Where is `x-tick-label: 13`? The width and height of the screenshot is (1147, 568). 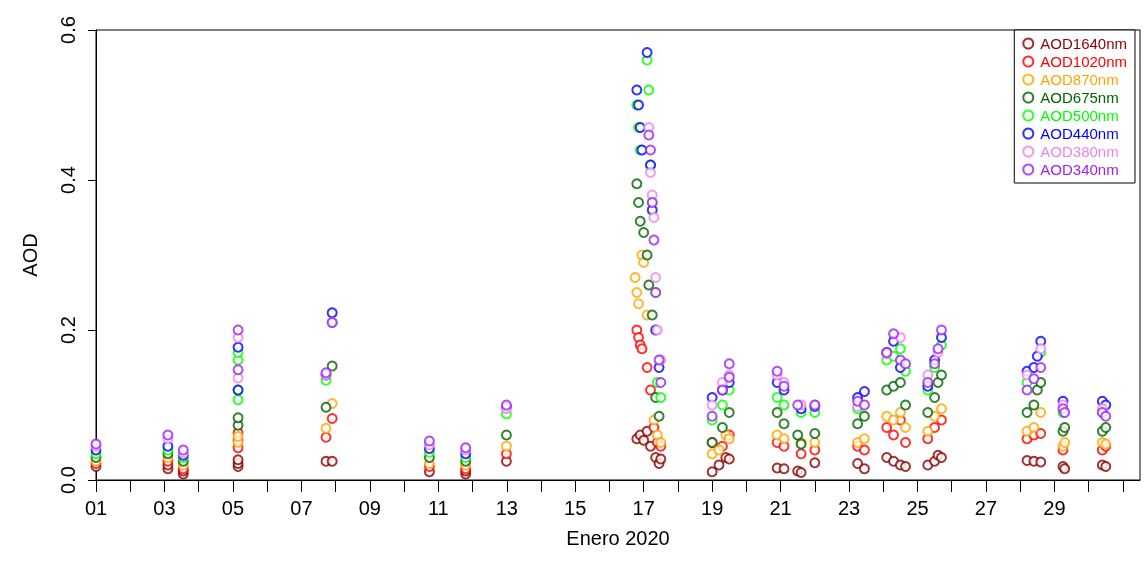 x-tick-label: 13 is located at coordinates (506, 508).